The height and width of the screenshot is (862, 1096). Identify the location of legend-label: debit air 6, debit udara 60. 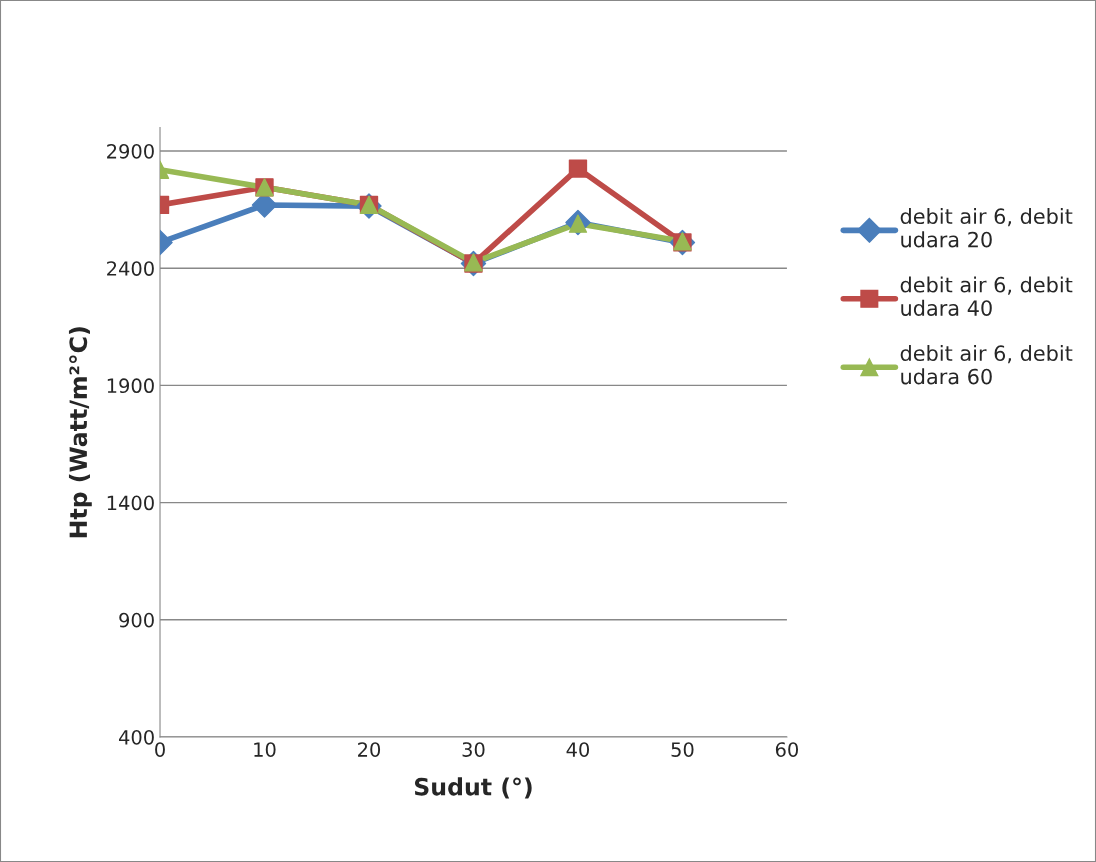
(986, 364).